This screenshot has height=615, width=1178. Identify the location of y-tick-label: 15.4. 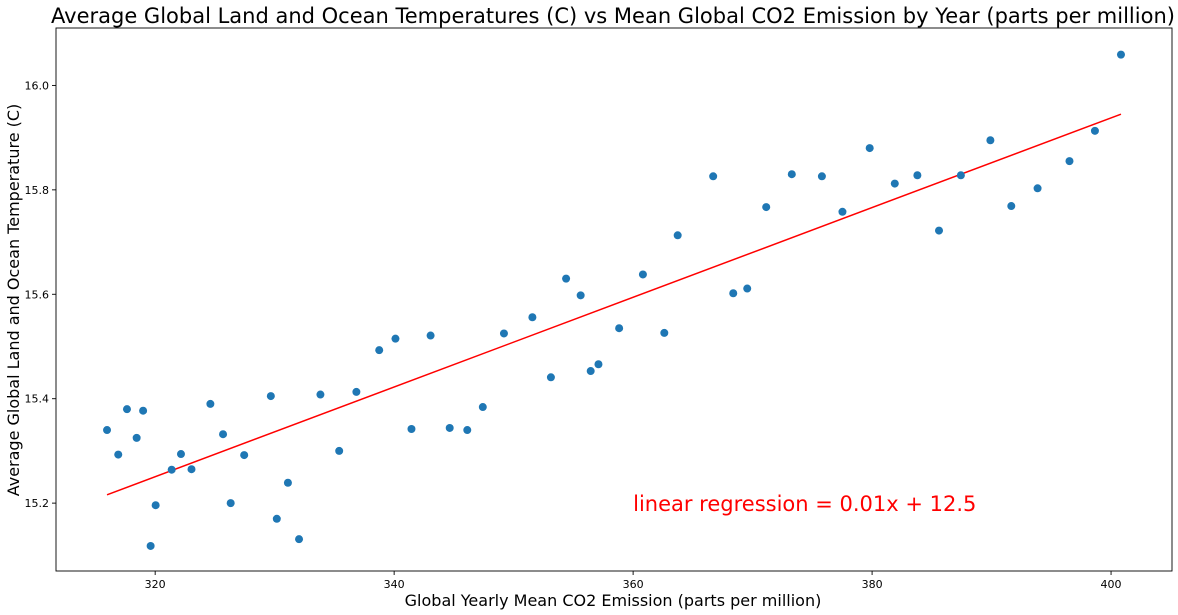
(37, 399).